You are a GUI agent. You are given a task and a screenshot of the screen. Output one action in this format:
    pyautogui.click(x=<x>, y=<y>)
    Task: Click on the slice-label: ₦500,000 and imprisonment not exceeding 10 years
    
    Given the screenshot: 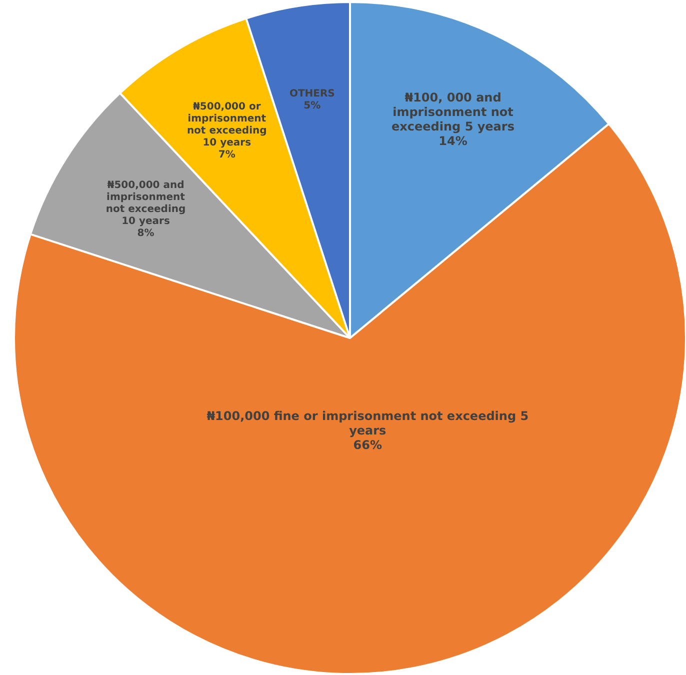 What is the action you would take?
    pyautogui.click(x=146, y=203)
    